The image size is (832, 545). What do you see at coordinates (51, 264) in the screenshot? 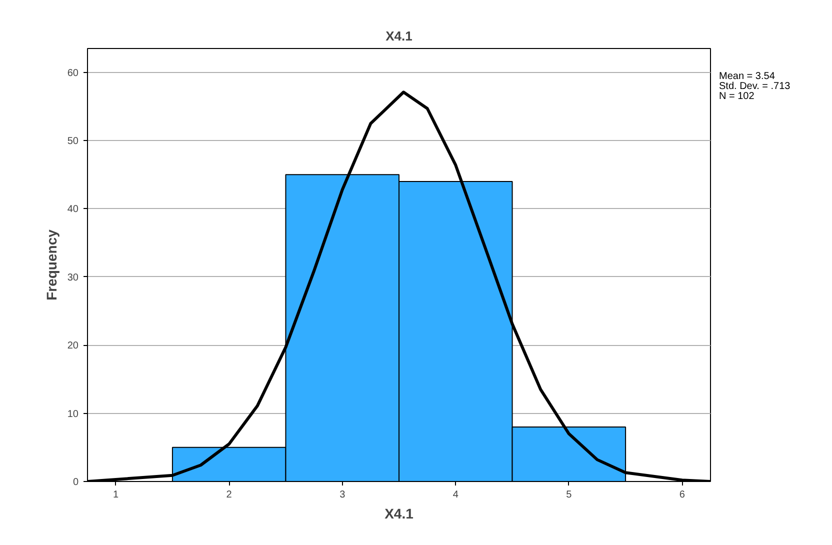
I see `y-axis-title: Frequency` at bounding box center [51, 264].